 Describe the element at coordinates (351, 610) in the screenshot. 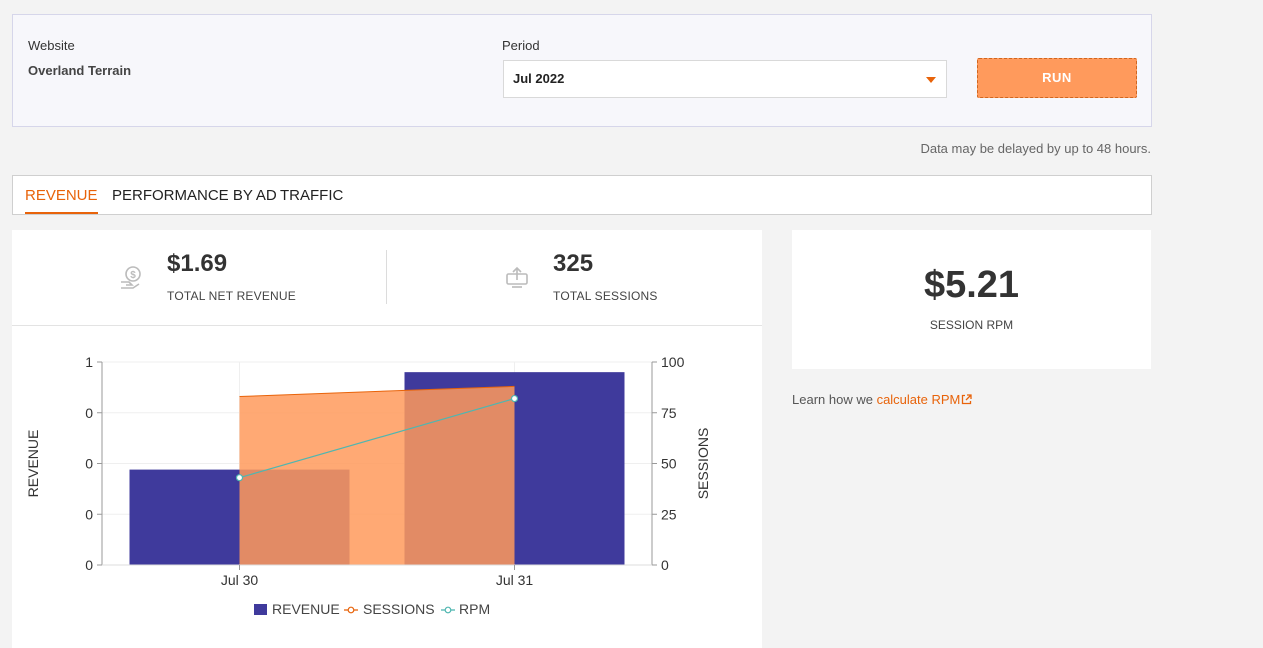

I see `legend-sessions-marker` at that location.